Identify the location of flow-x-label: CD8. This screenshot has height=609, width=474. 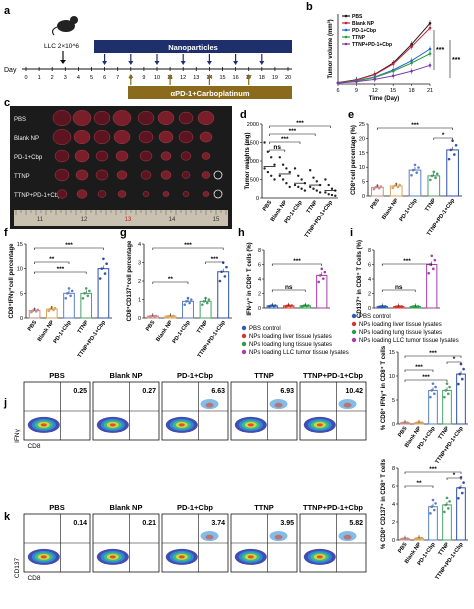
(33, 578).